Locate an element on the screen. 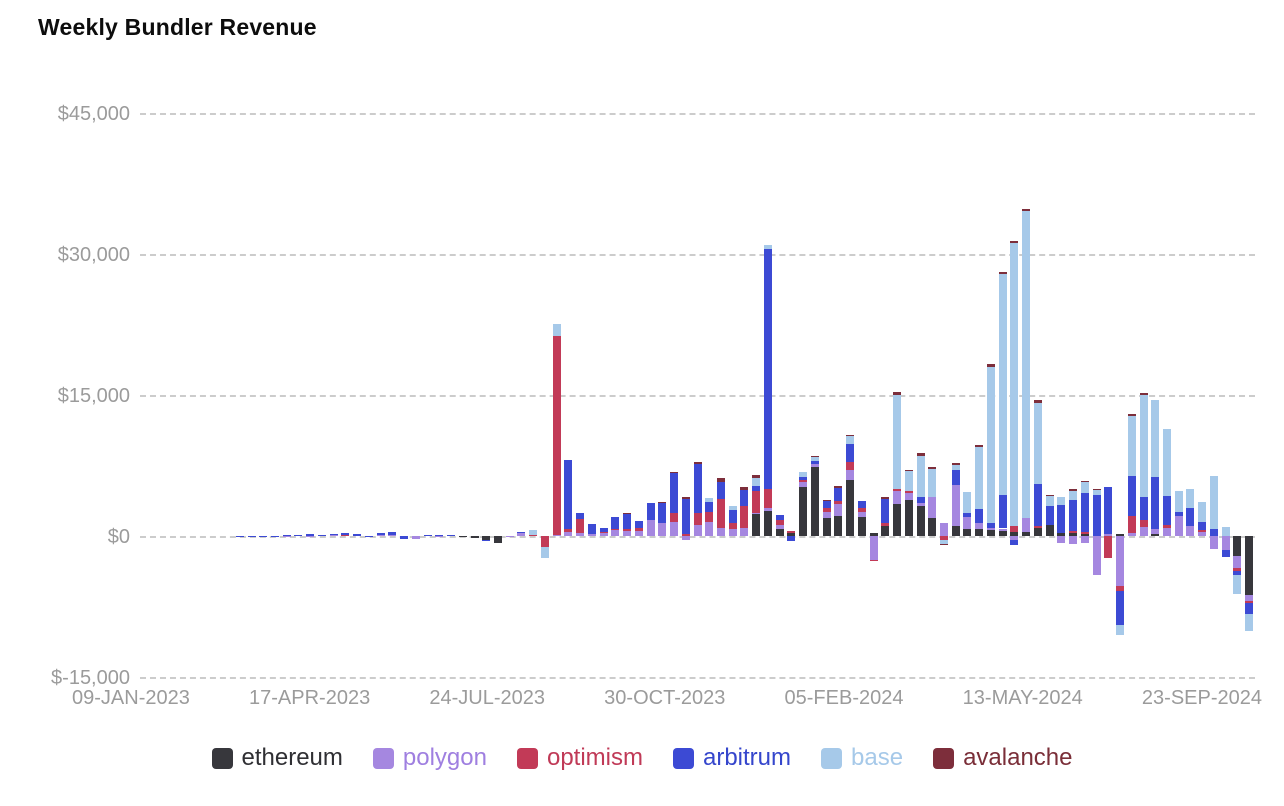 The height and width of the screenshot is (806, 1284). y-axis-tick-label: $15,000 is located at coordinates (93, 396).